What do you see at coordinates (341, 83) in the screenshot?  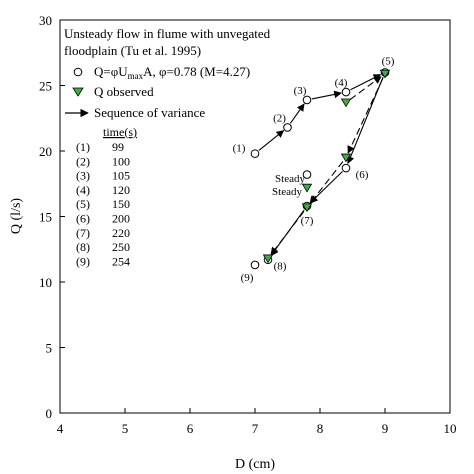 I see `point-label-4: (4)` at bounding box center [341, 83].